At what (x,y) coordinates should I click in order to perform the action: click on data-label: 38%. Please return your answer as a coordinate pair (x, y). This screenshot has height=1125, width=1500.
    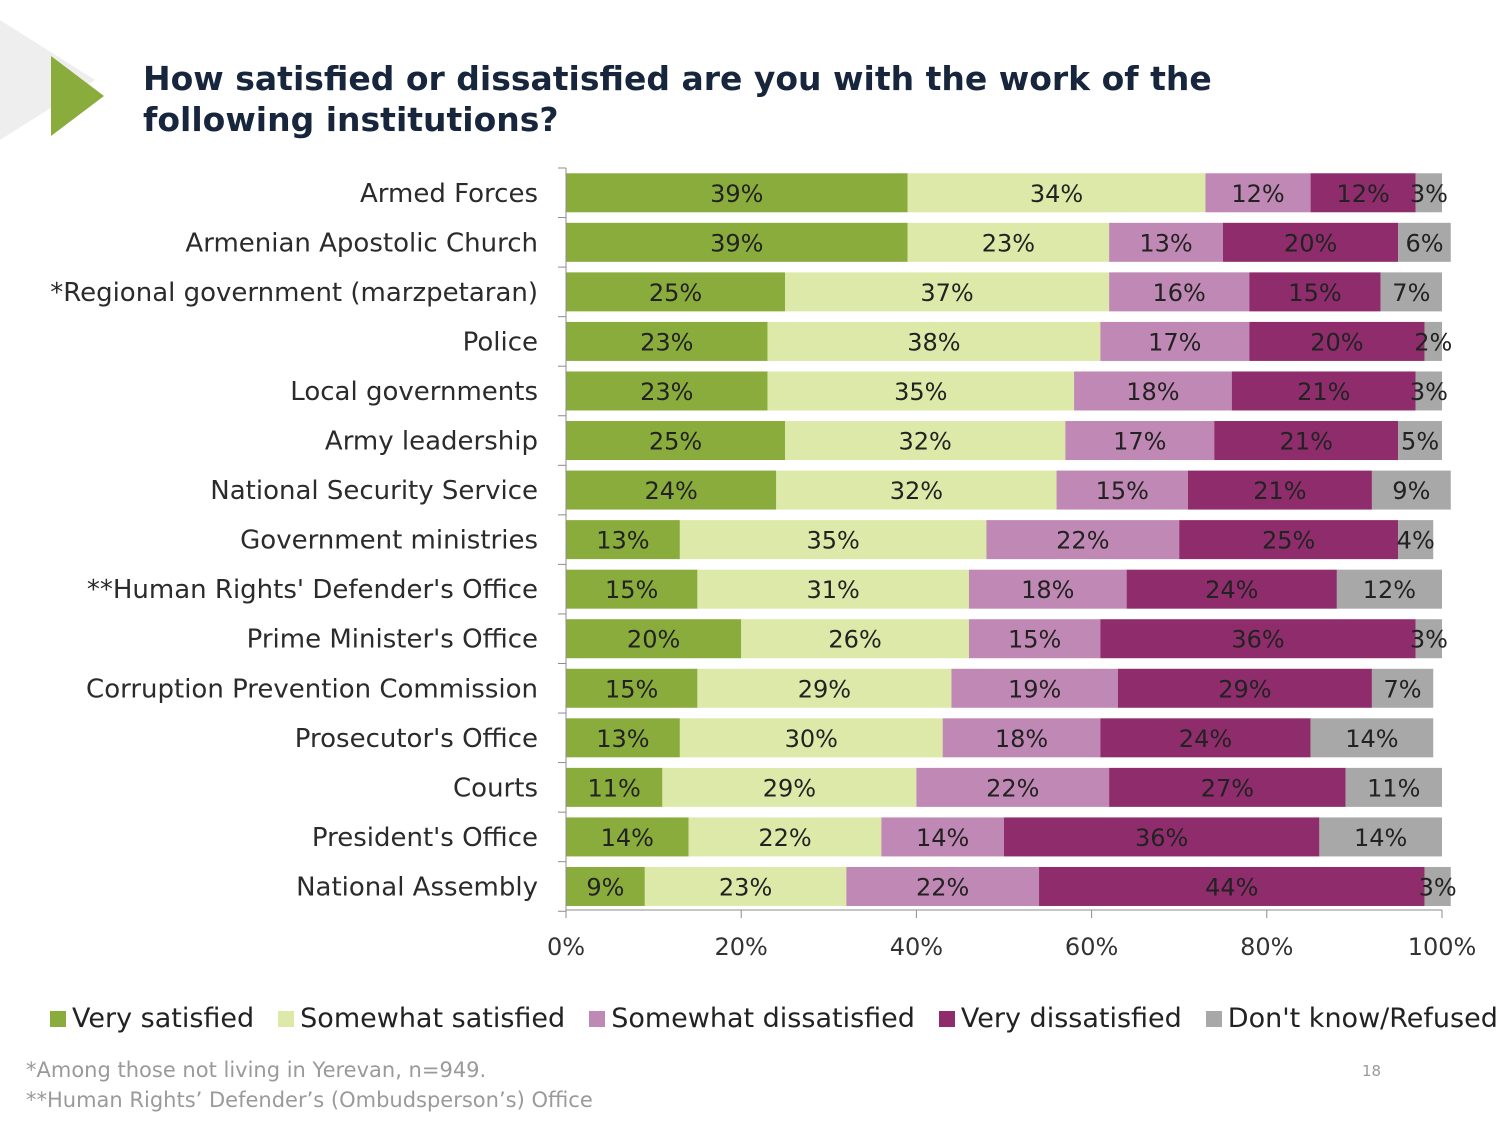
    Looking at the image, I should click on (933, 342).